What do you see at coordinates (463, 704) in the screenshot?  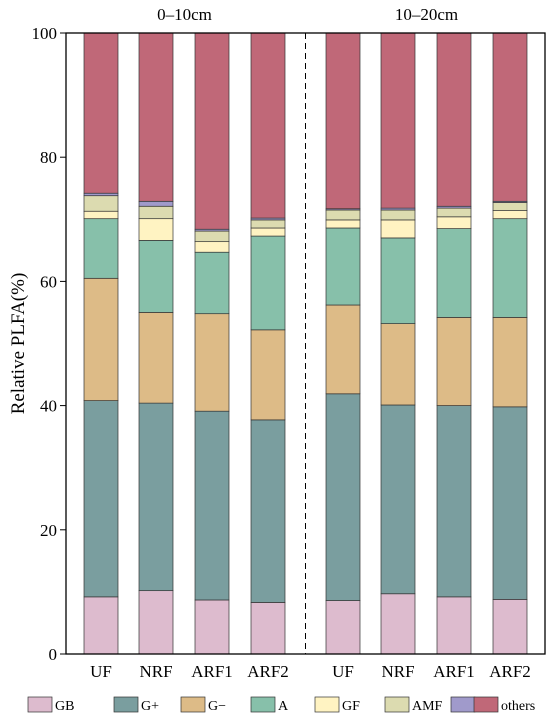 I see `legend-swatch-p` at bounding box center [463, 704].